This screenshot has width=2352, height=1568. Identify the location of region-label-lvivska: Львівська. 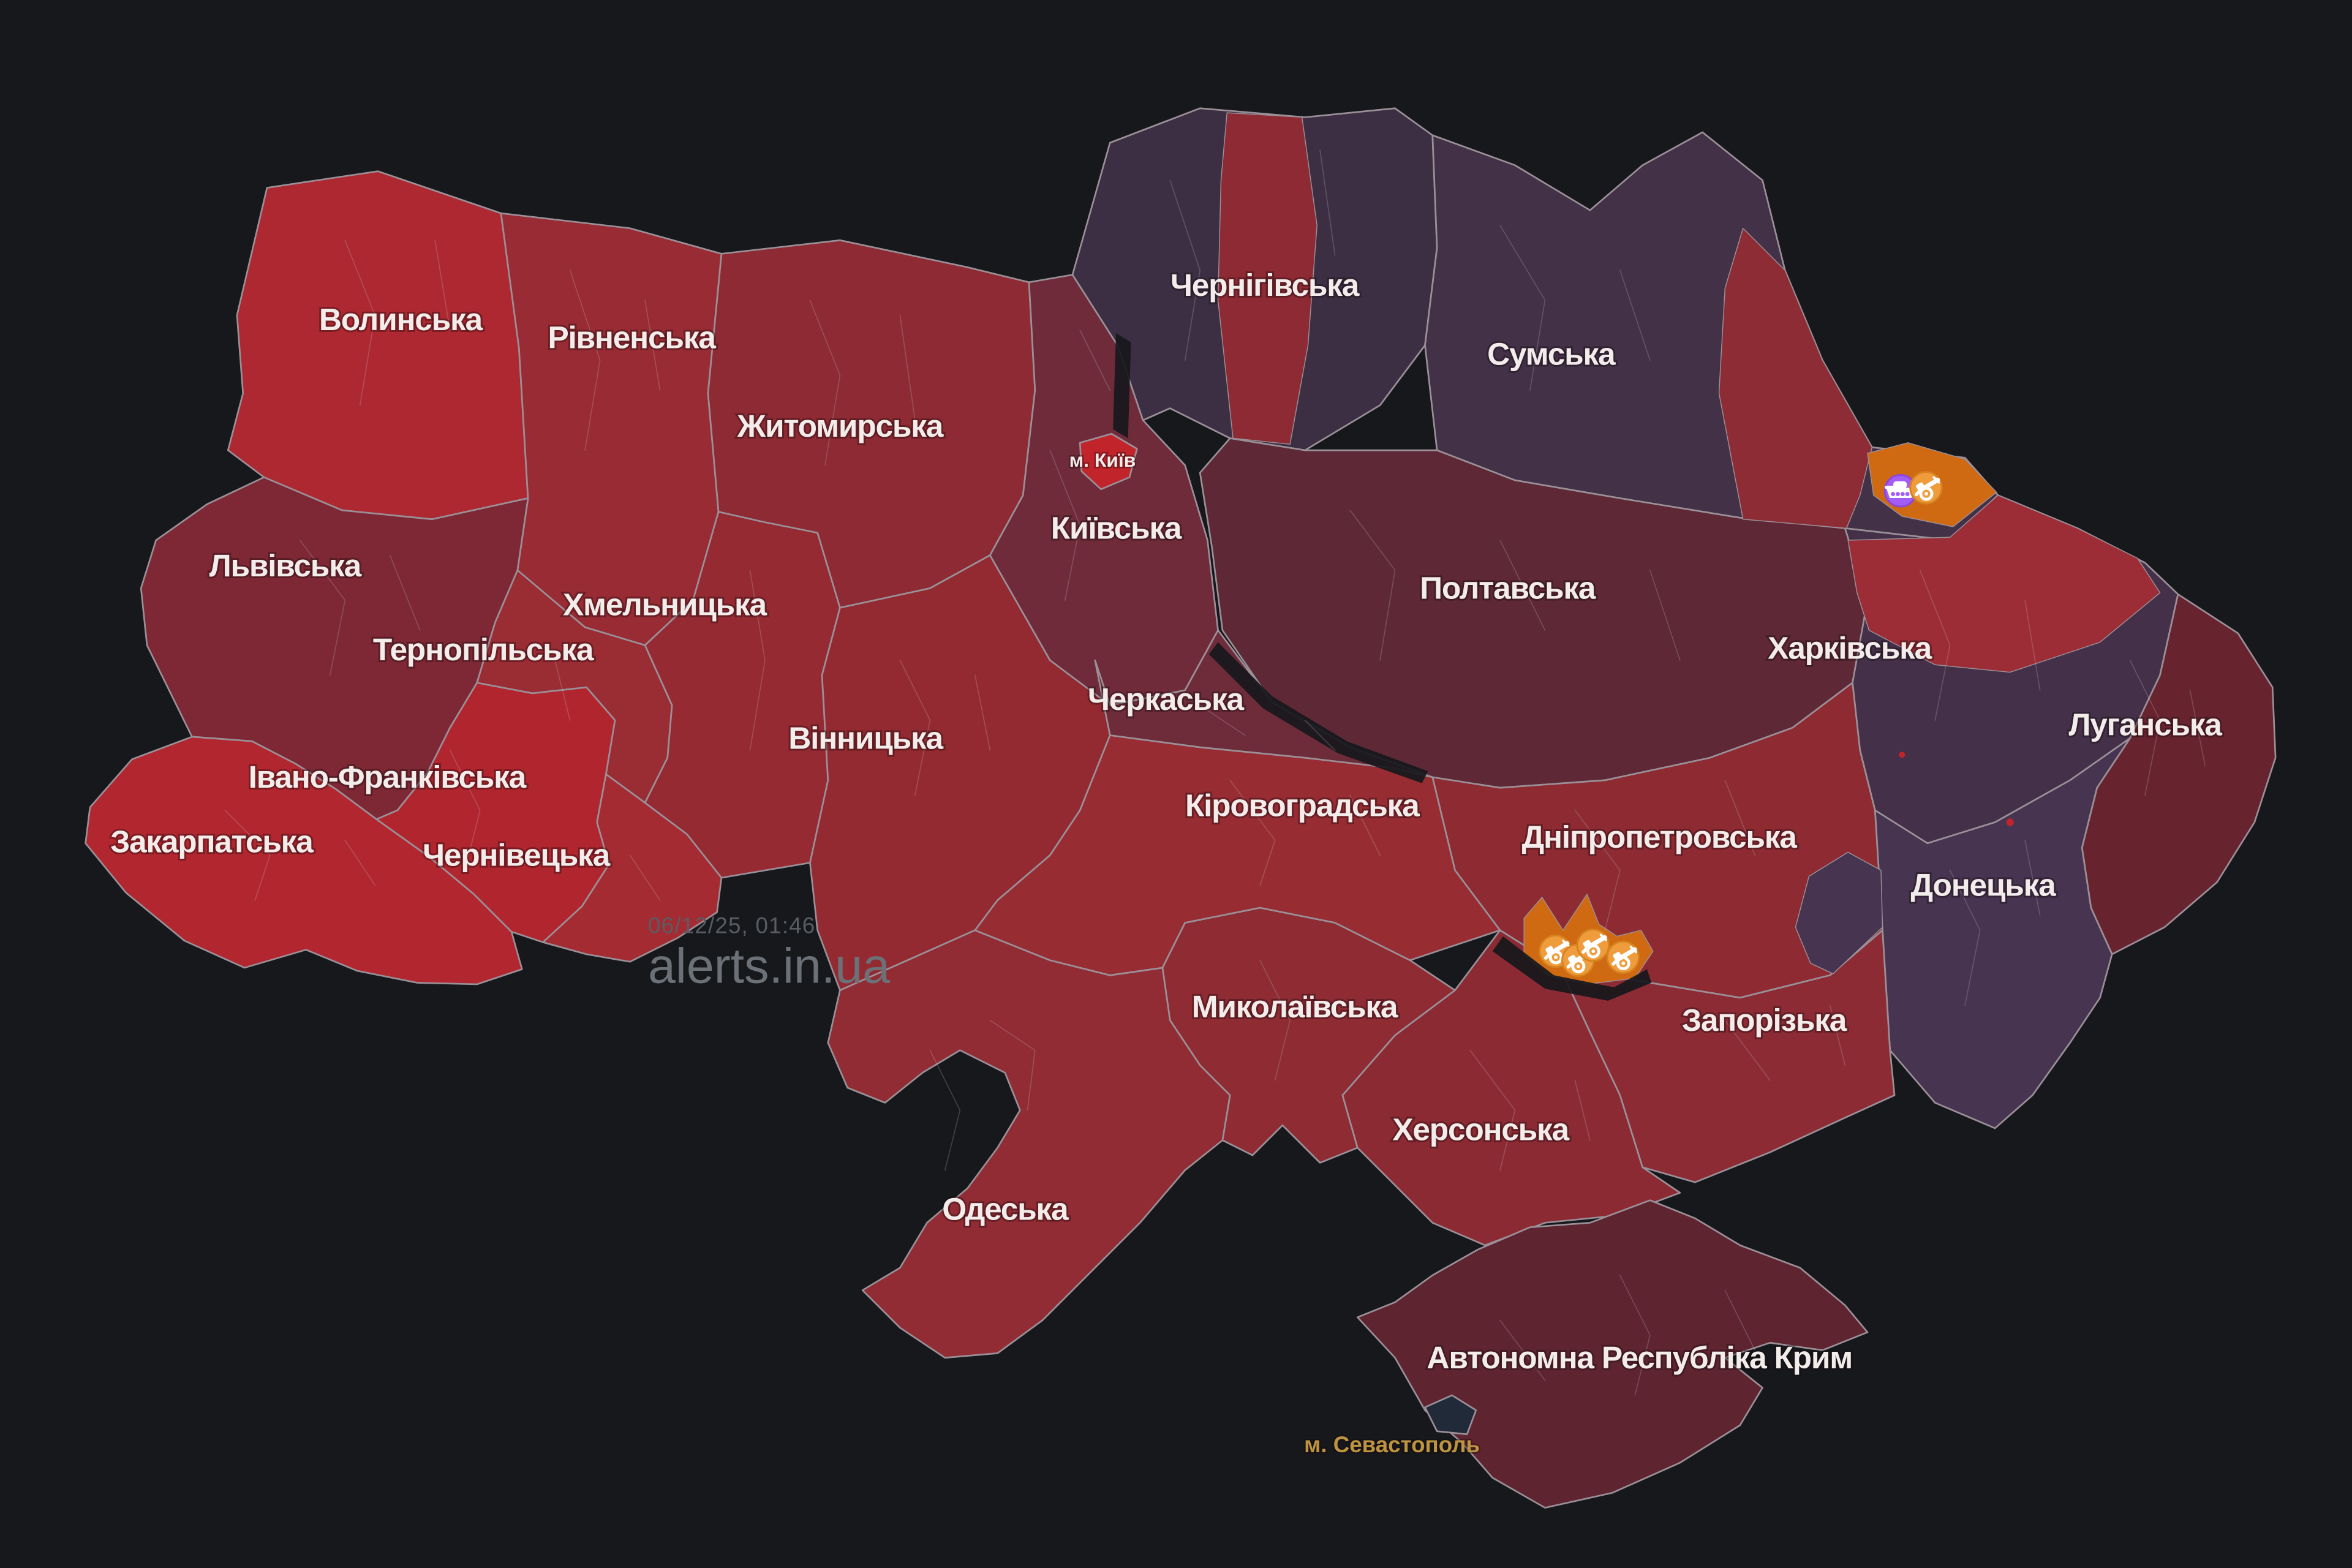
(286, 566).